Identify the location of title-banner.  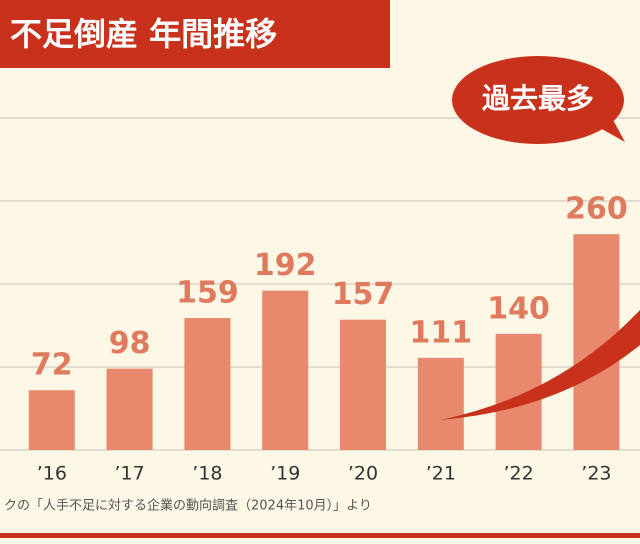
(195, 34).